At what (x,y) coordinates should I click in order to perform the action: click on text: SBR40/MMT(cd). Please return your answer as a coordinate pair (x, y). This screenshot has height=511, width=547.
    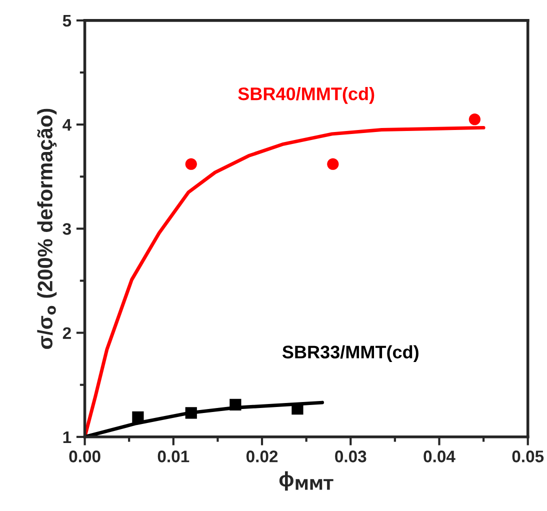
    Looking at the image, I should click on (306, 95).